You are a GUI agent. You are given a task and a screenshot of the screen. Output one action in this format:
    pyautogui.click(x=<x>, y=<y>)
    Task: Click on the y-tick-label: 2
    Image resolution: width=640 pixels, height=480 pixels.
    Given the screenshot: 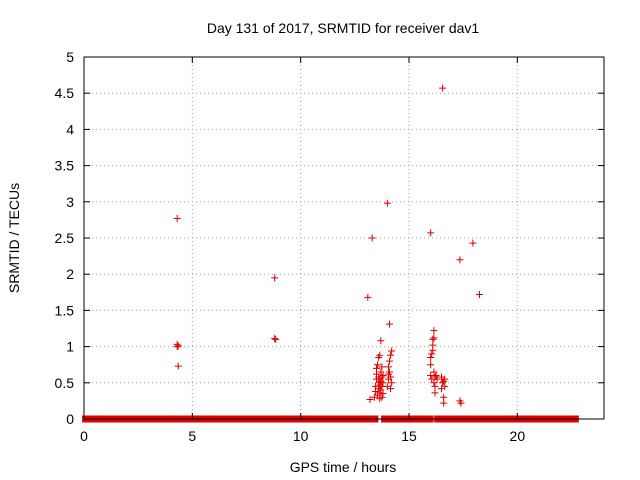 What is the action you would take?
    pyautogui.click(x=70, y=274)
    